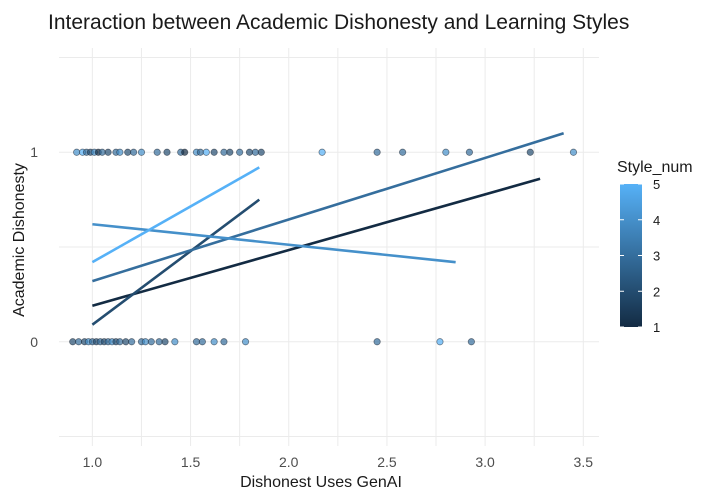  Describe the element at coordinates (338, 462) in the screenshot. I see `x-axis-ticks: 1.0 1.5 2.0 2.5 3.0 3.5` at that location.